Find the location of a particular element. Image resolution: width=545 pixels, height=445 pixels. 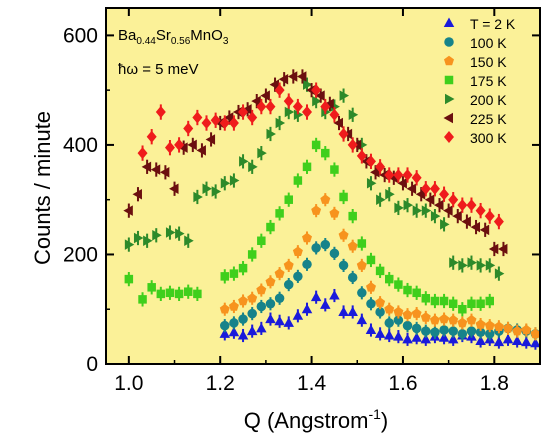

x-tick-label: 1.8 is located at coordinates (494, 383).